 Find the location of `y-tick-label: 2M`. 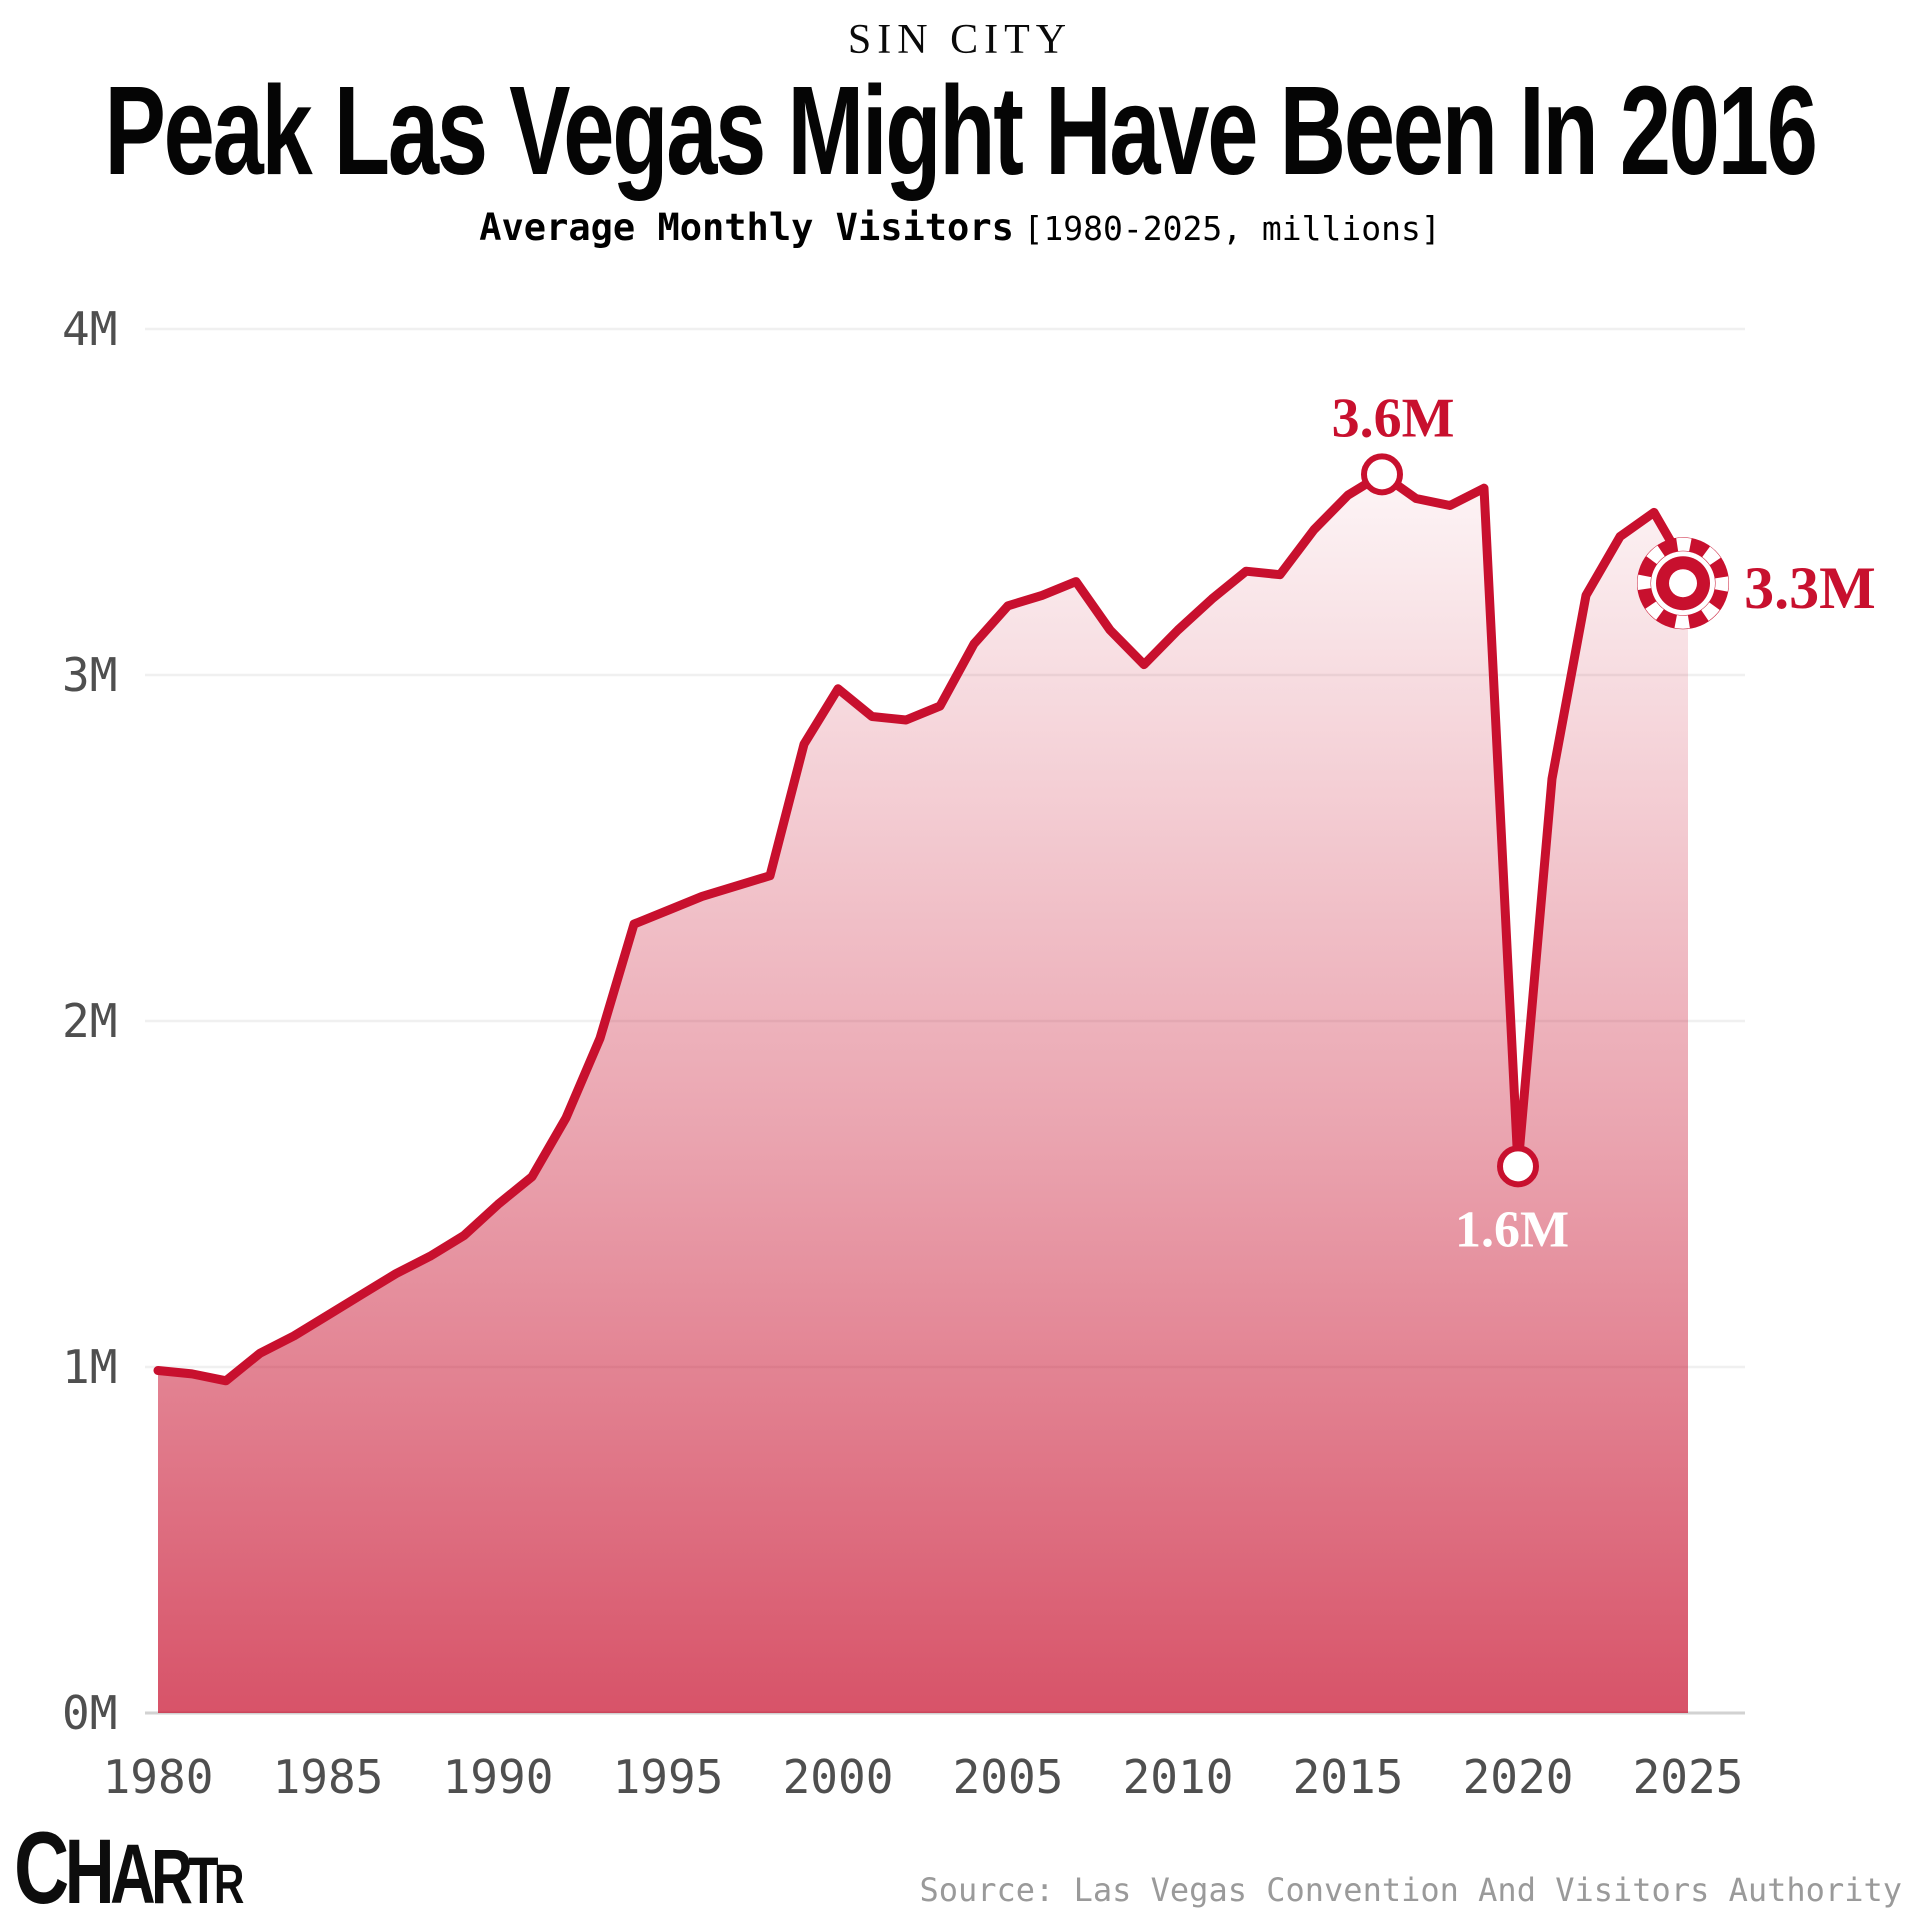

y-tick-label: 2M is located at coordinates (89, 1021).